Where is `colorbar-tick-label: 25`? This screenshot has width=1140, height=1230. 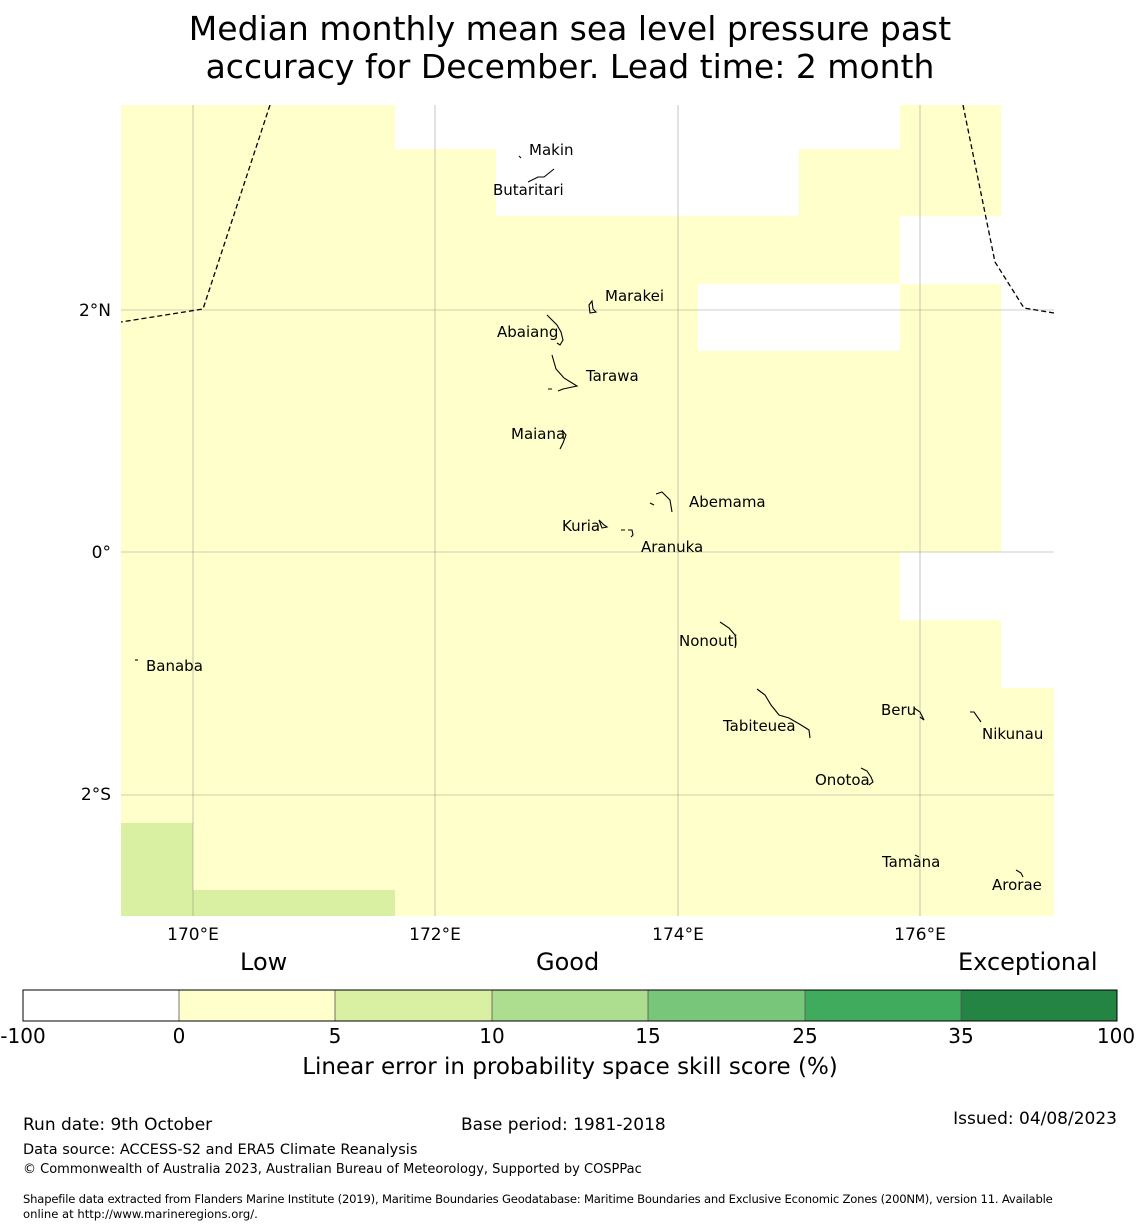 colorbar-tick-label: 25 is located at coordinates (805, 1036).